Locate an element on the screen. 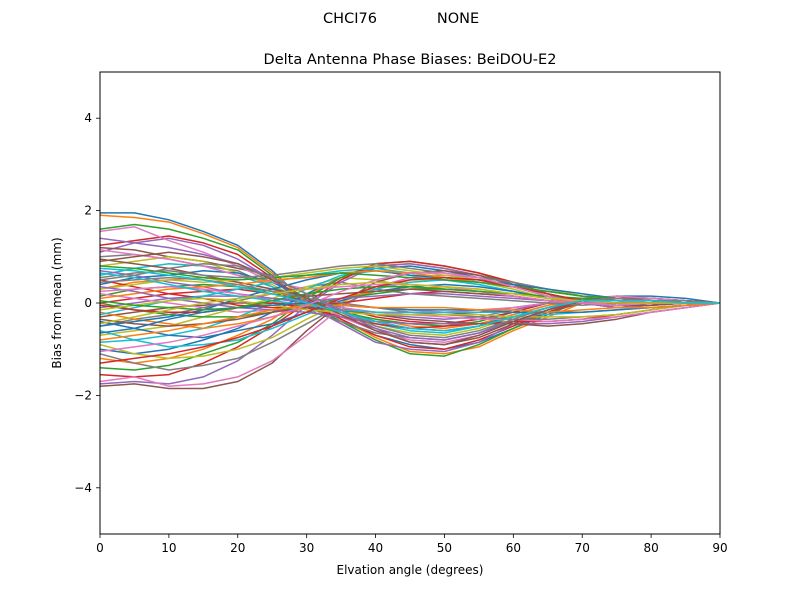 The width and height of the screenshot is (800, 600). y-tick-label: −4 is located at coordinates (83, 488).